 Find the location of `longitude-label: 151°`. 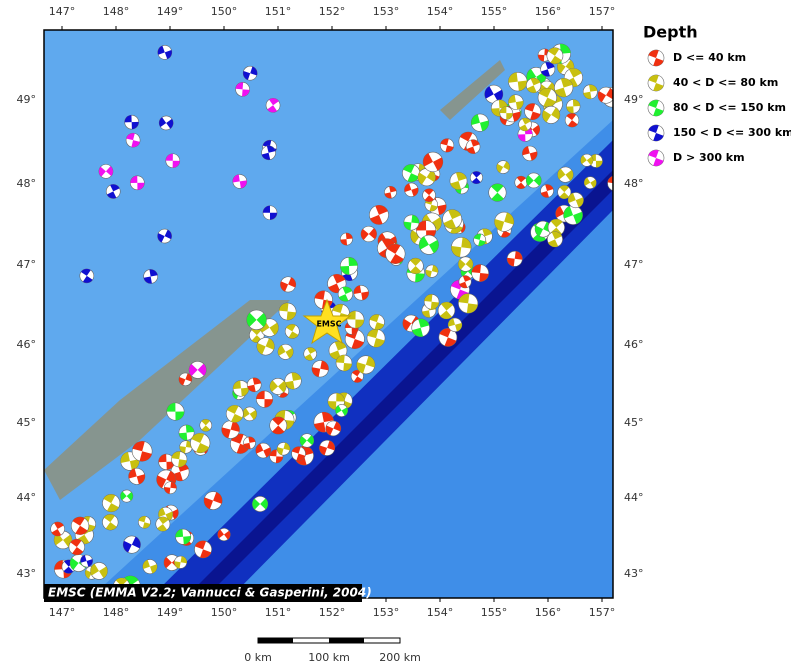

longitude-label: 151° is located at coordinates (278, 11).